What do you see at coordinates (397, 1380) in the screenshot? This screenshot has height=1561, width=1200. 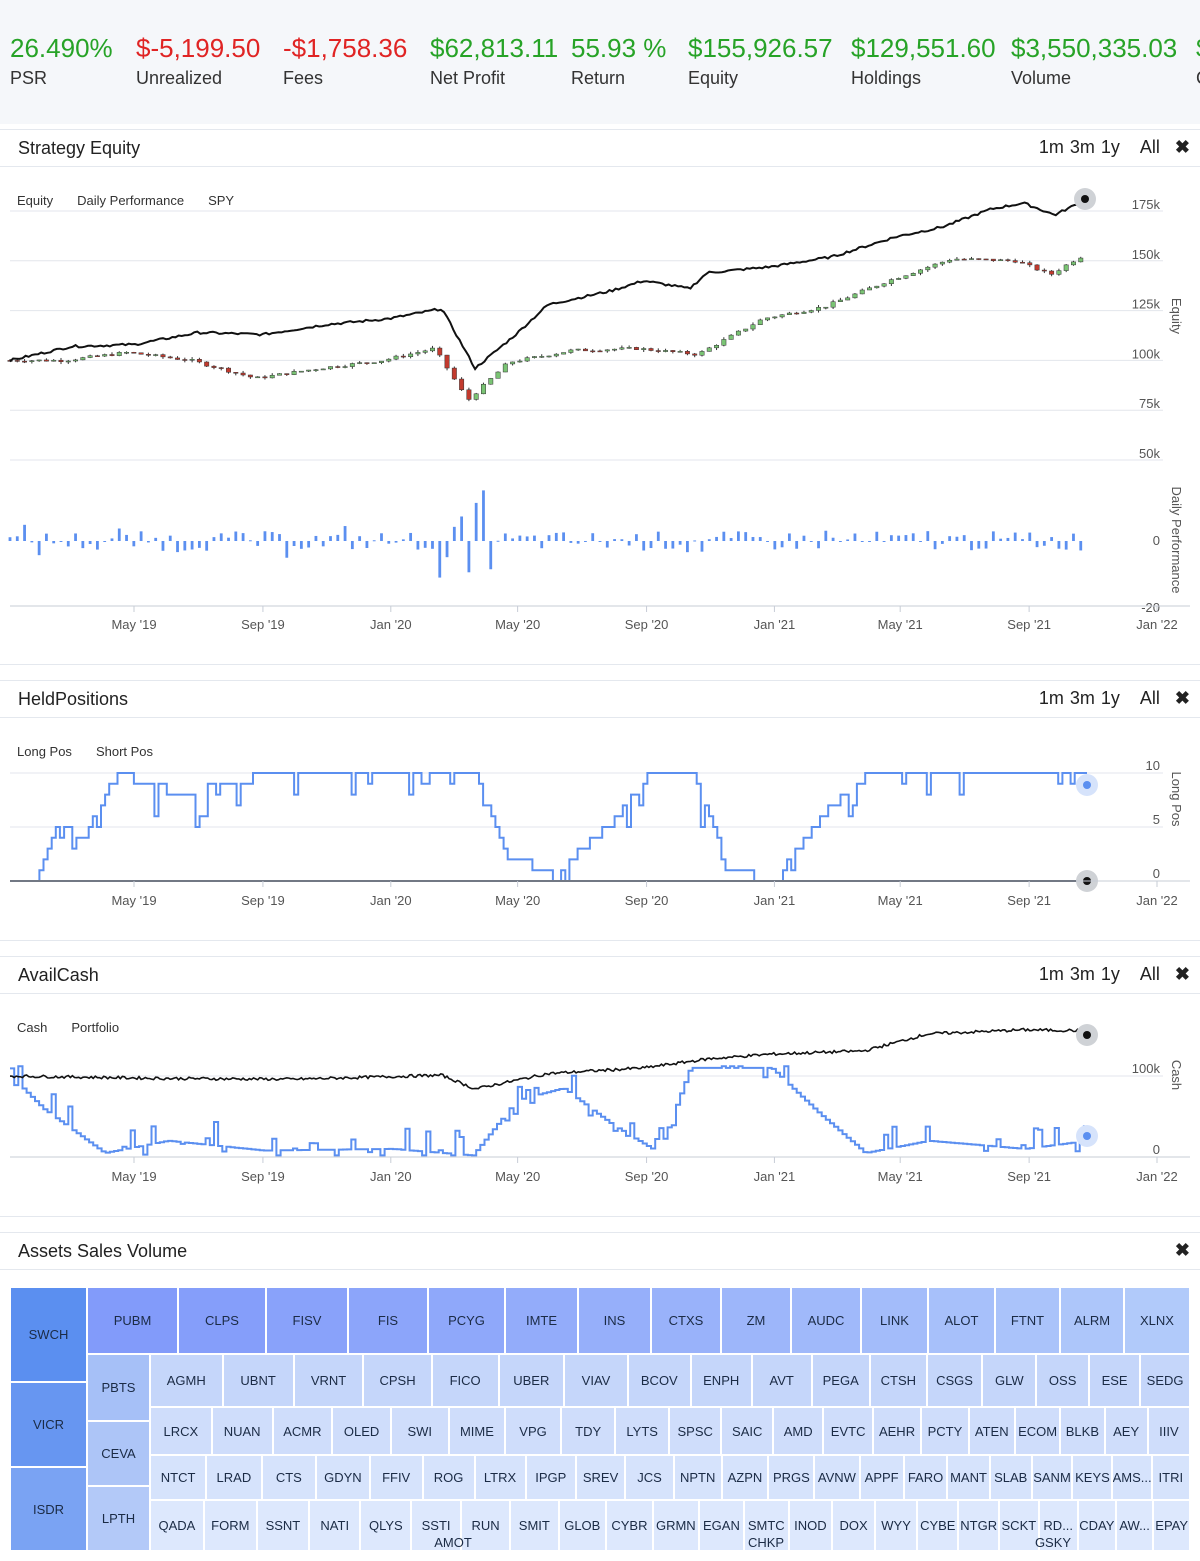 I see `treemap-cell: CPSH` at bounding box center [397, 1380].